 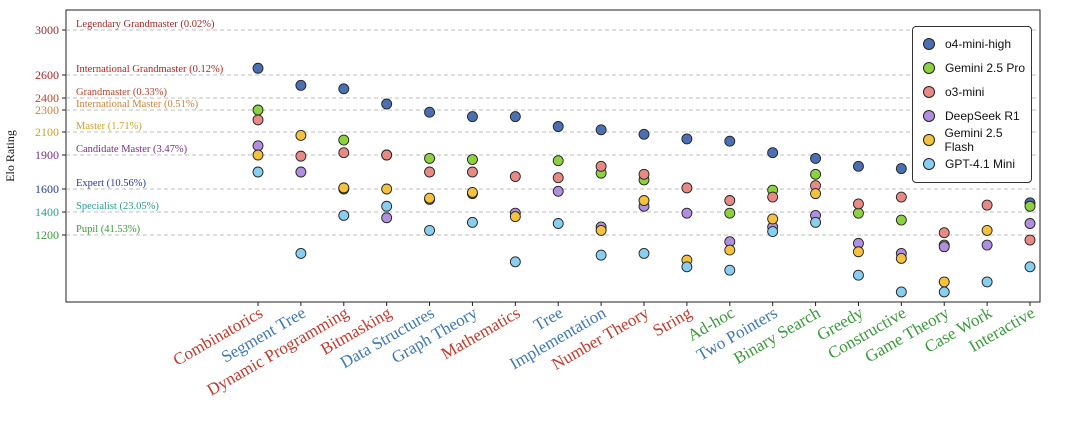 I want to click on tier-label-7: Specialist (23.05%), so click(x=117, y=206).